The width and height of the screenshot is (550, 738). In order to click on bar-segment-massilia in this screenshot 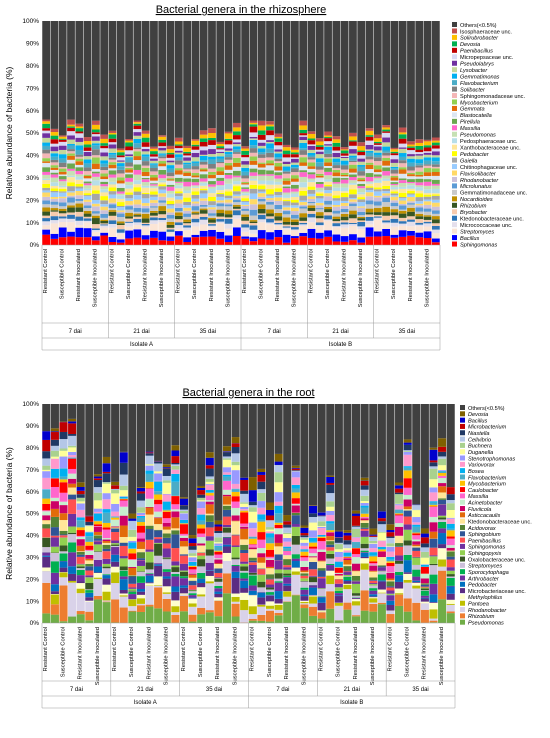, I will do `click(416, 537)`.